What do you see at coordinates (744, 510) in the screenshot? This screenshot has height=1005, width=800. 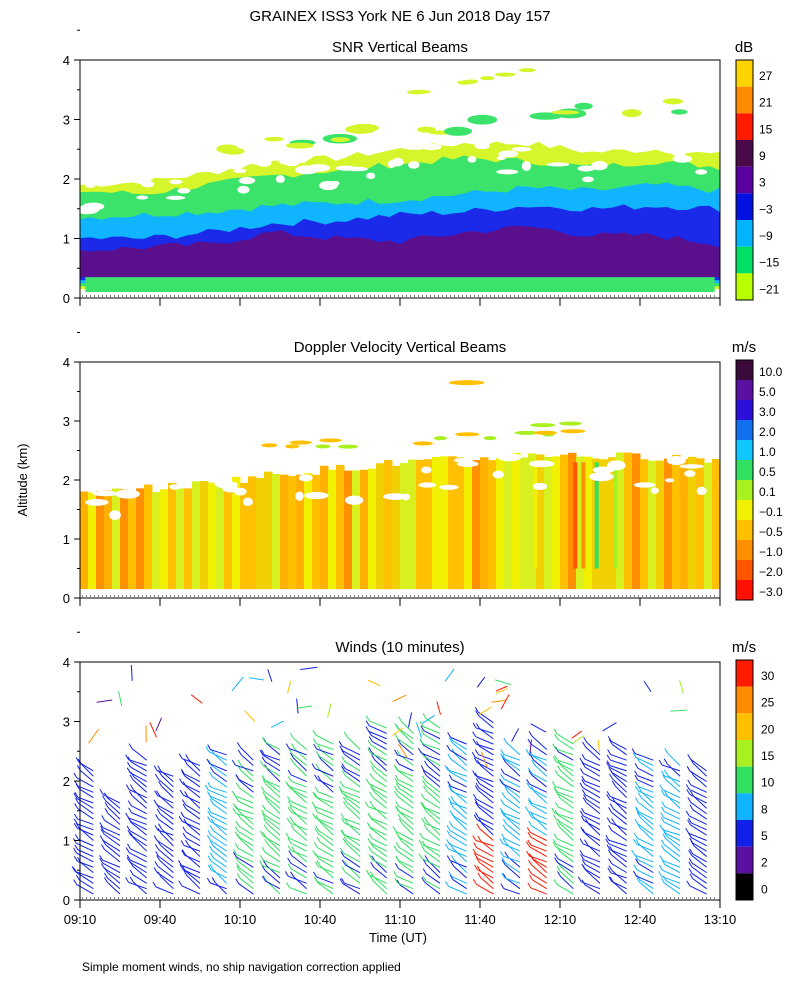 I see `doppler-colorbar-swatch` at bounding box center [744, 510].